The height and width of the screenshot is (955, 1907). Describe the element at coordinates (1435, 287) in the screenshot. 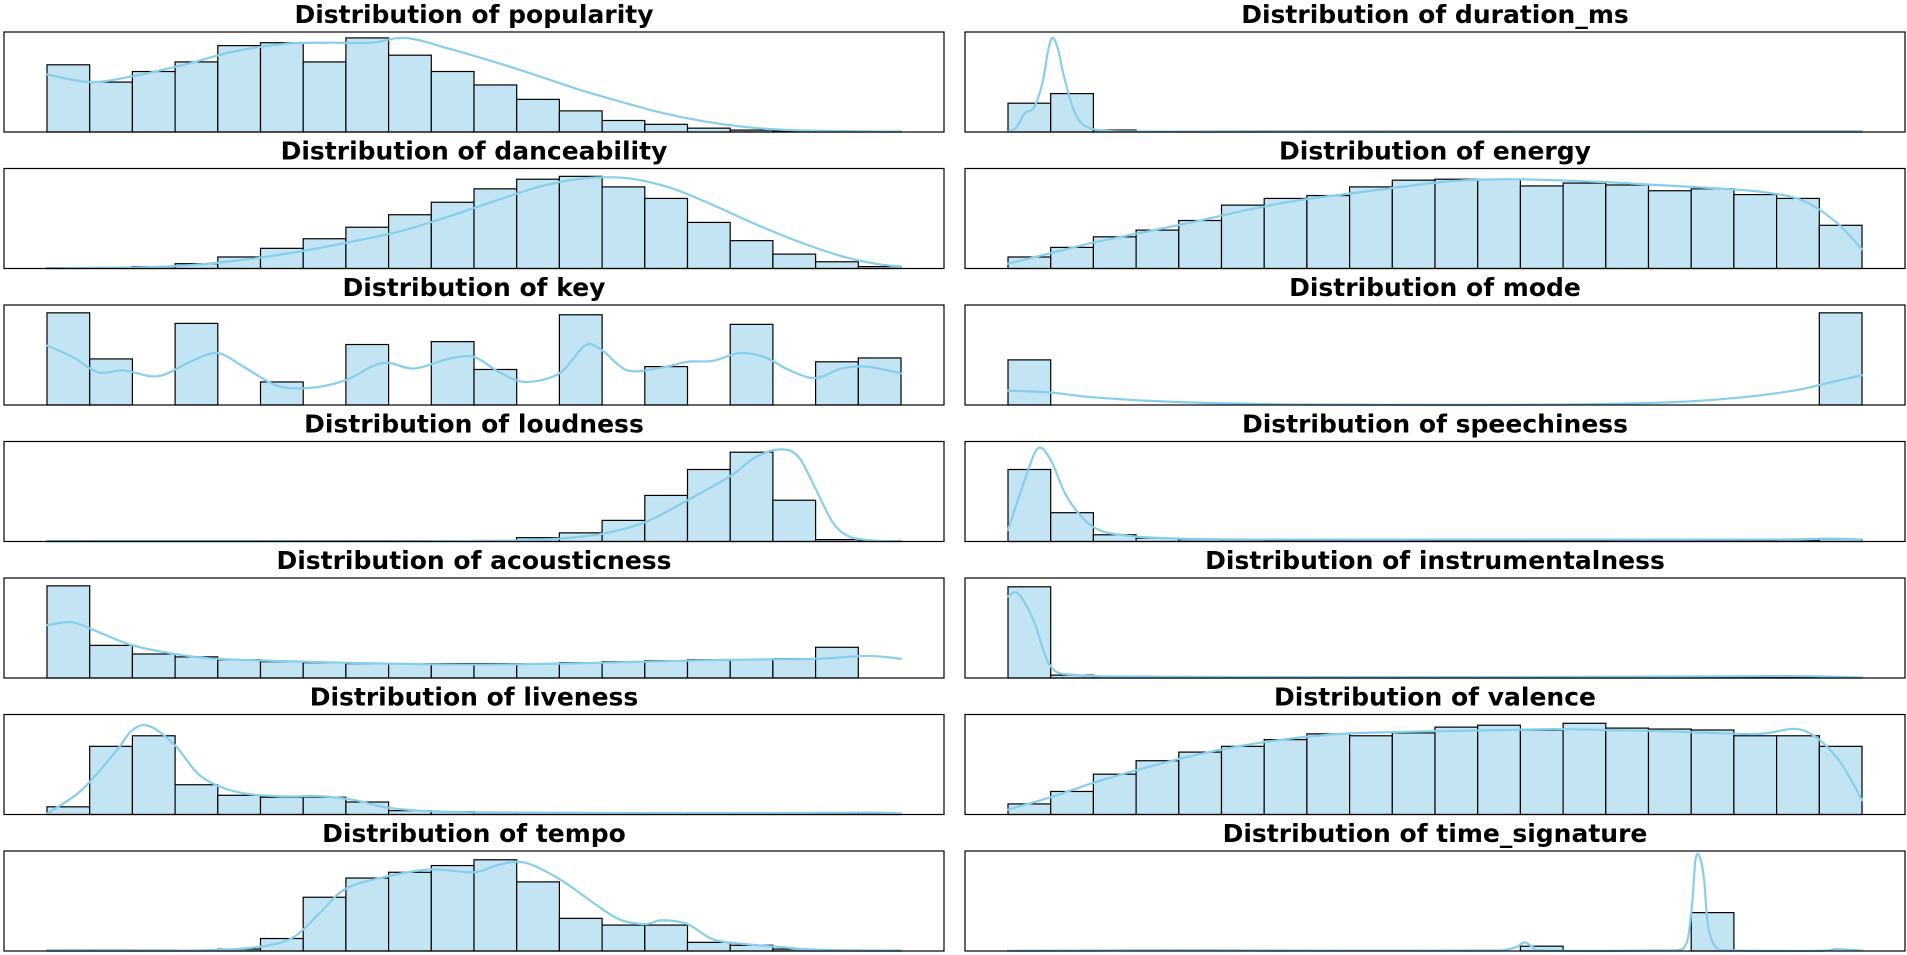

I see `chart-title: Distribution of mode` at that location.